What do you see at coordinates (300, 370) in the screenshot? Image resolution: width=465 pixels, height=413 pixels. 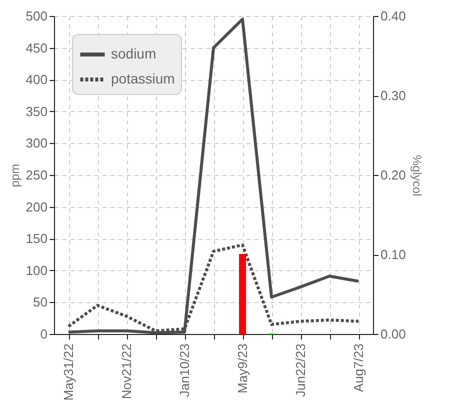 I see `x-tick-label: Jun22/23` at bounding box center [300, 370].